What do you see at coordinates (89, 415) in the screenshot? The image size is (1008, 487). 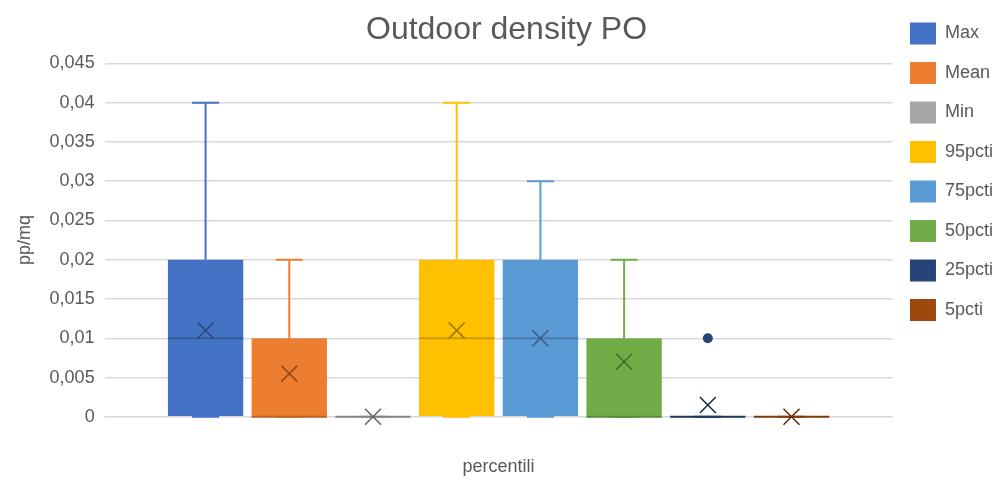 I see `y-tick-label: 0` at bounding box center [89, 415].